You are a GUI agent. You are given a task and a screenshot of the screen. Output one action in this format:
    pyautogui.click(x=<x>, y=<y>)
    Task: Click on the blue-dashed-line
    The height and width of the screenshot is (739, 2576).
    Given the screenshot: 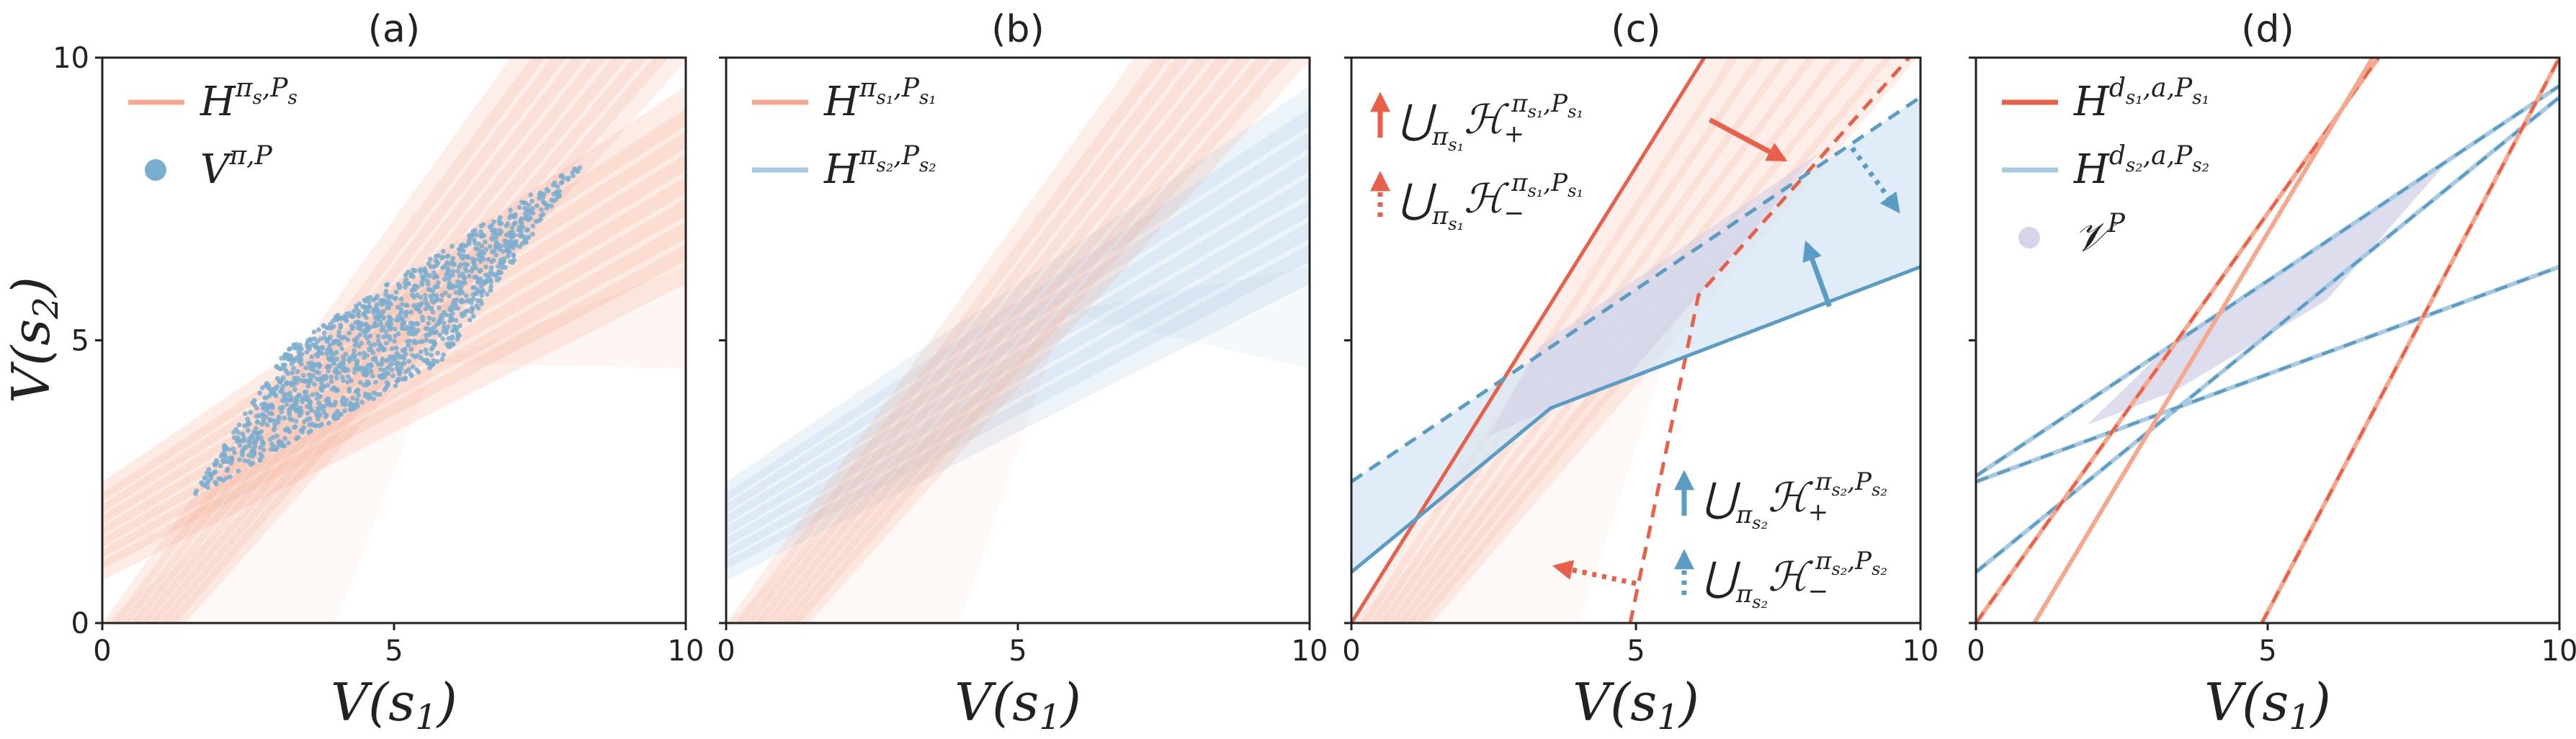 What is the action you would take?
    pyautogui.click(x=1635, y=289)
    